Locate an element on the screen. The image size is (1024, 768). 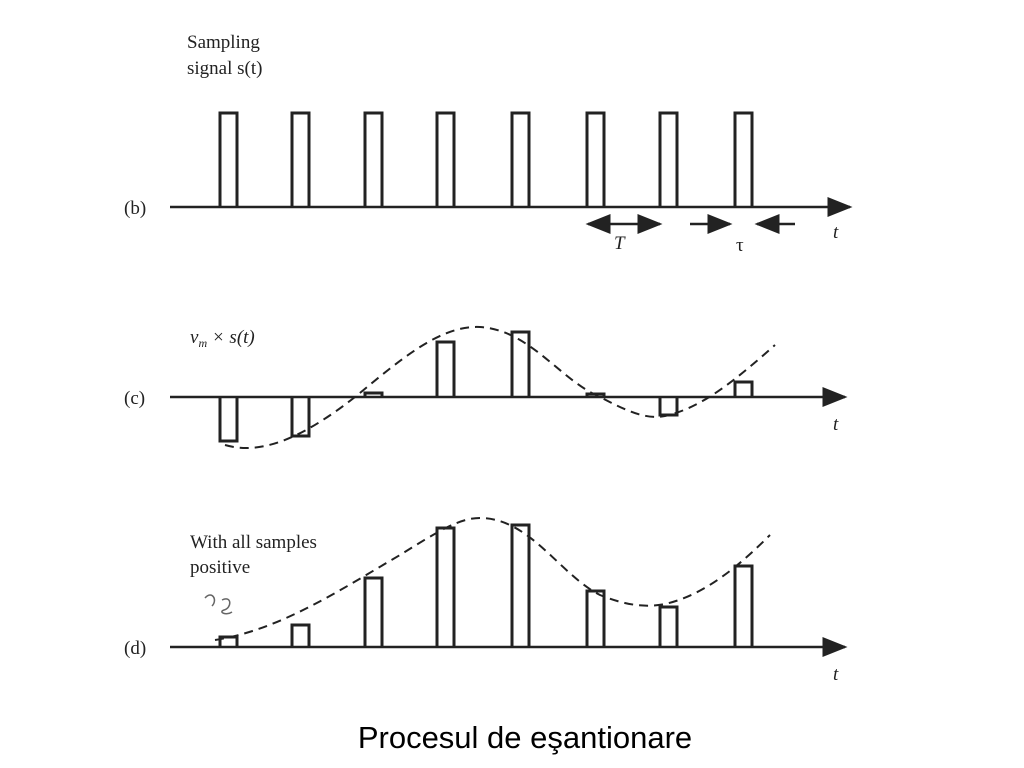
period-label: T is located at coordinates (620, 243).